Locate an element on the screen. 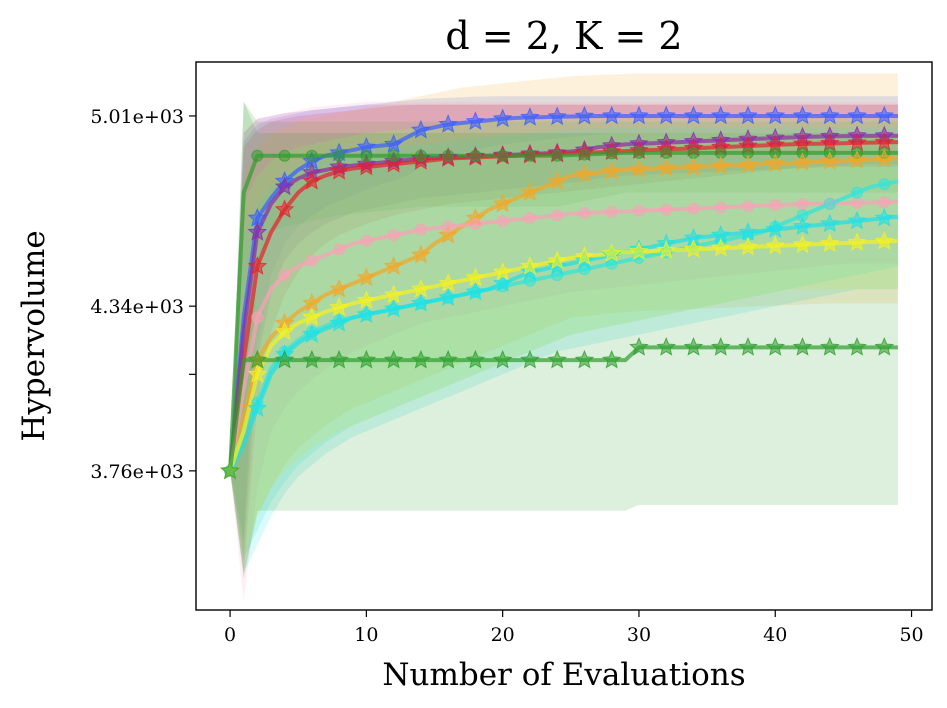 The image size is (947, 708). marker-series-6-x40 is located at coordinates (775, 205).